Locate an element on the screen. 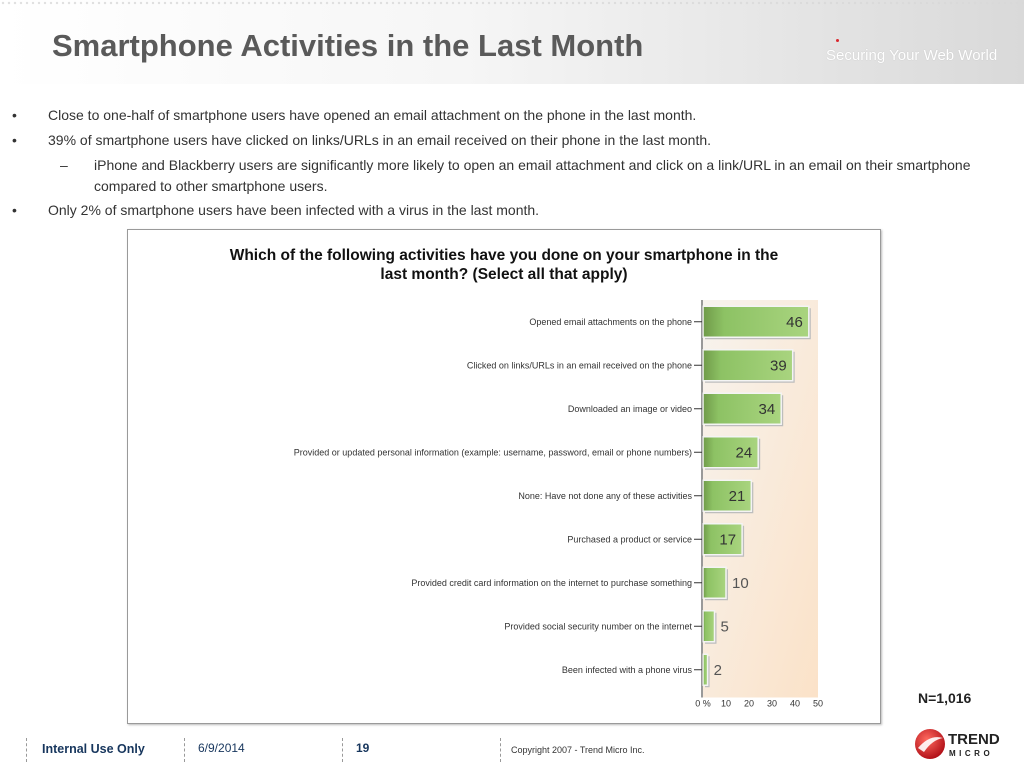  category-label: Downloaded an image or video is located at coordinates (630, 409).